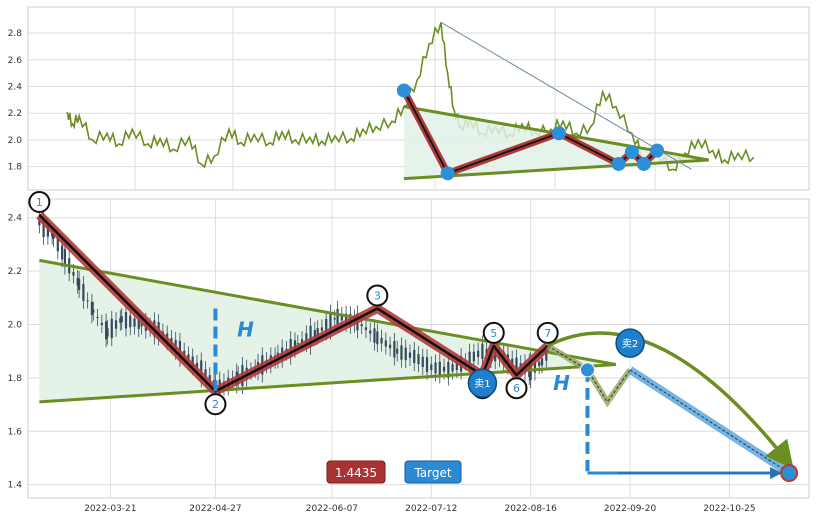  What do you see at coordinates (15, 87) in the screenshot?
I see `overview-y-tick-label: 2.4` at bounding box center [15, 87].